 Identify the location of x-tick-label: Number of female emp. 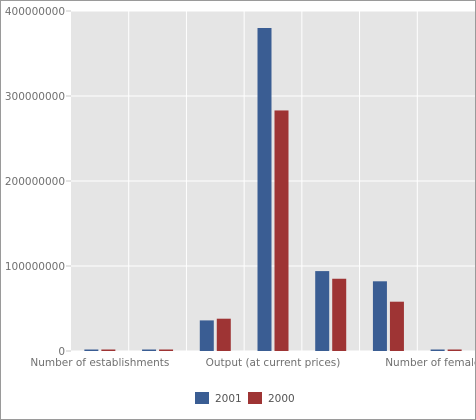
(430, 363).